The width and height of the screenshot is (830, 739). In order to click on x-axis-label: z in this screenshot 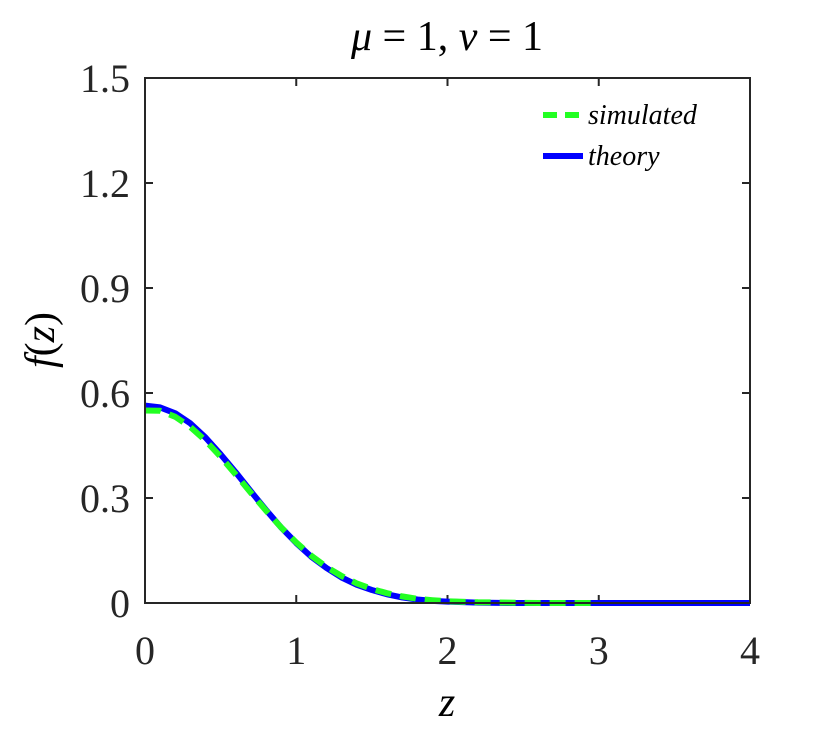, I will do `click(446, 703)`.